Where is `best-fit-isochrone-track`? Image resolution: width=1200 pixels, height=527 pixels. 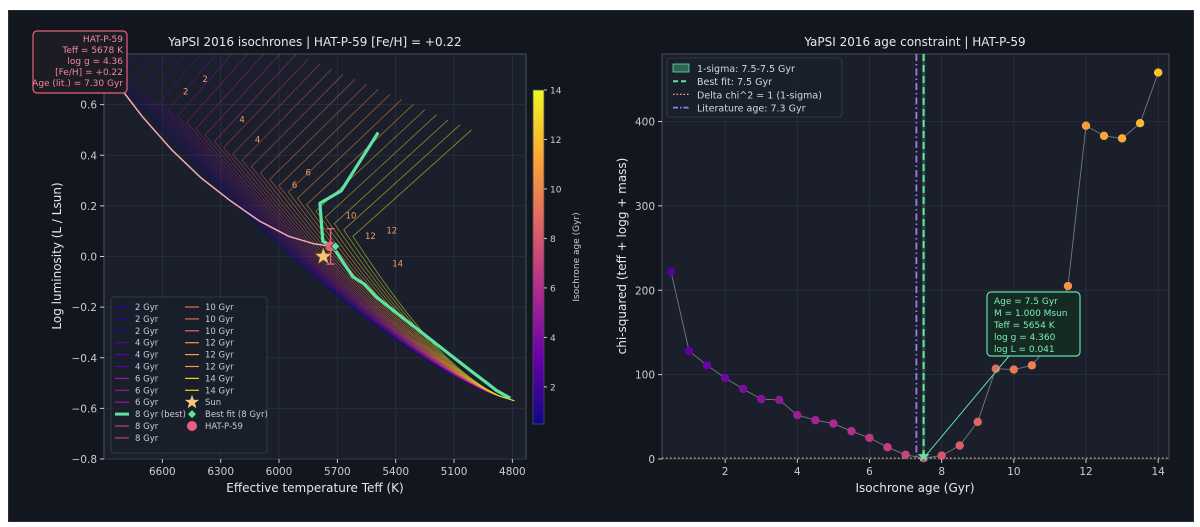 best-fit-isochrone-track is located at coordinates (415, 265).